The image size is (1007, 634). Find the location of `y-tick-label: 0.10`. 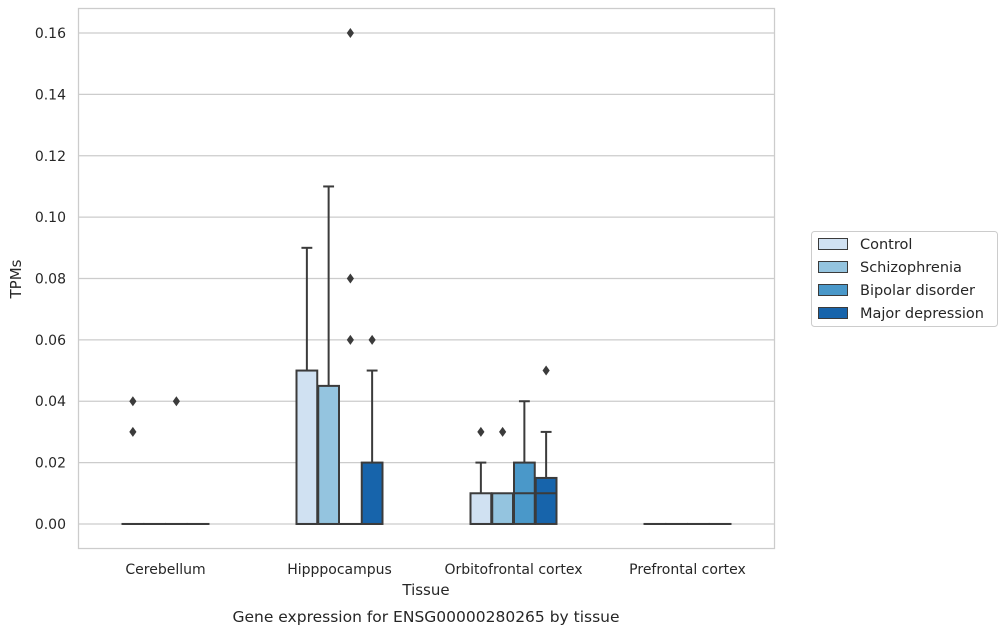

y-tick-label: 0.10 is located at coordinates (50, 218).